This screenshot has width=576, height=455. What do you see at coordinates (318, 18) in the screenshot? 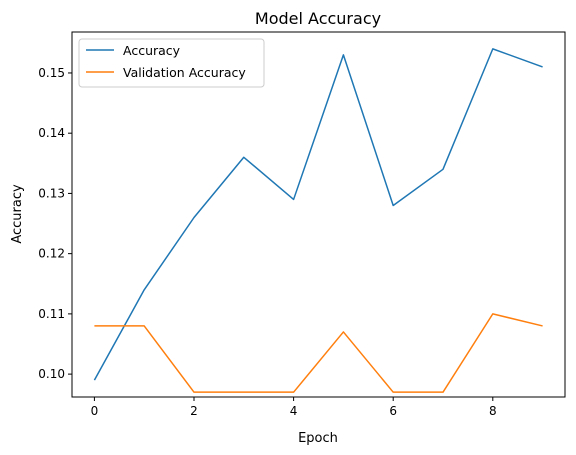
I see `chart-title: Model Accuracy` at bounding box center [318, 18].